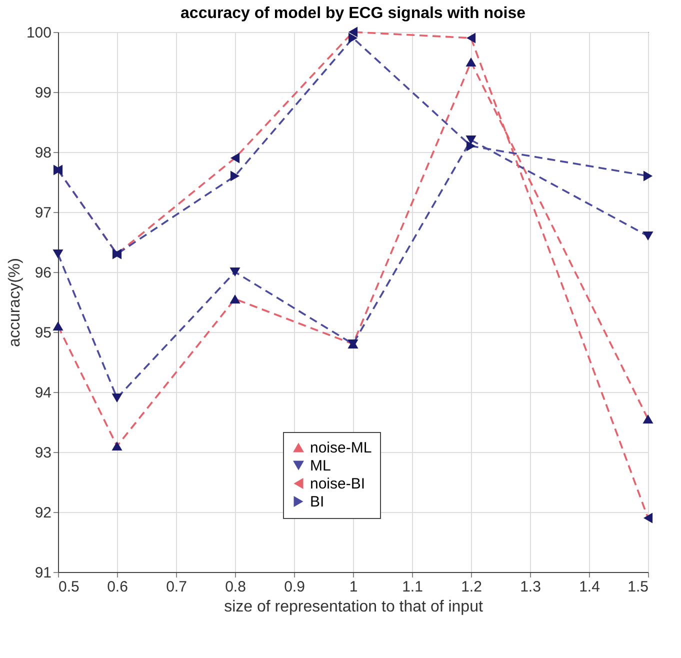 The width and height of the screenshot is (681, 658). What do you see at coordinates (43, 453) in the screenshot?
I see `y-tick-label: 93` at bounding box center [43, 453].